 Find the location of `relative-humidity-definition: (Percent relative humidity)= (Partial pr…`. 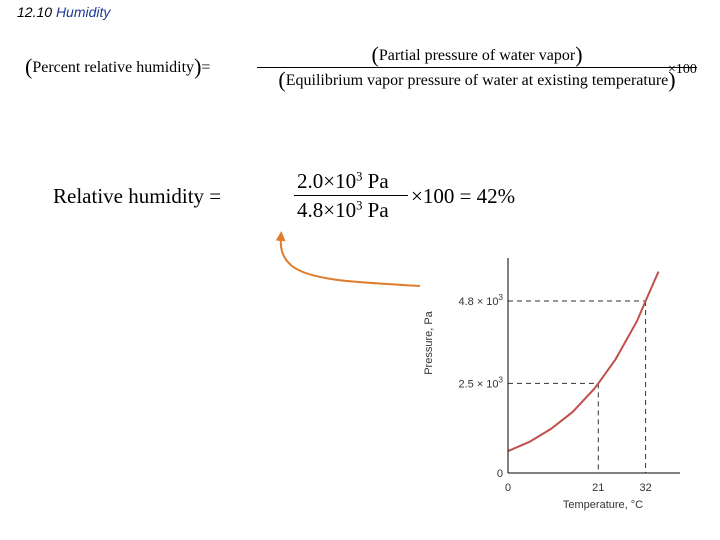

relative-humidity-definition: (Percent relative humidity)= (Partial pr… is located at coordinates (370, 72).